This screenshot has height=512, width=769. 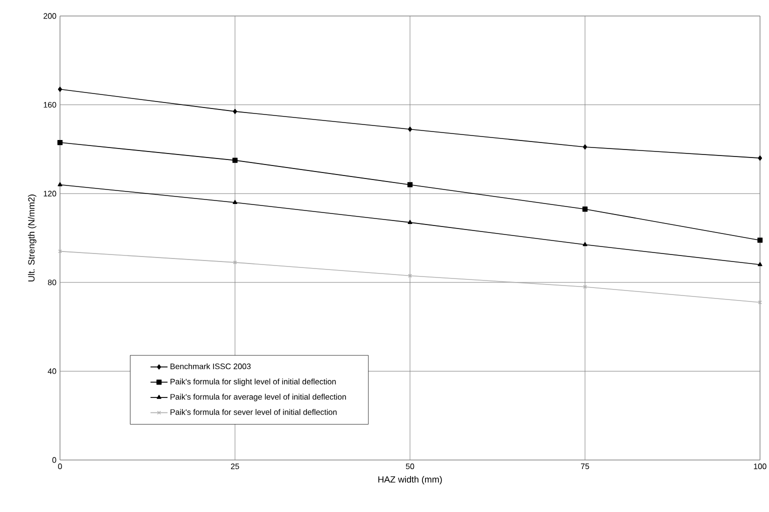 I want to click on y-axis-title: Ult. Strength (N/mm2), so click(x=32, y=238).